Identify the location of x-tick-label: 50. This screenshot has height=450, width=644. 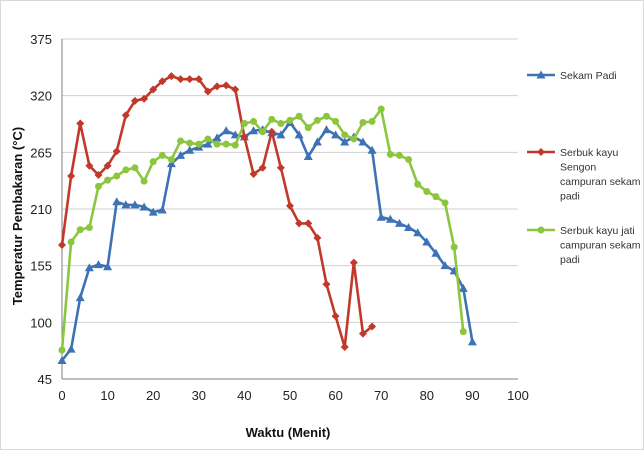
(290, 395).